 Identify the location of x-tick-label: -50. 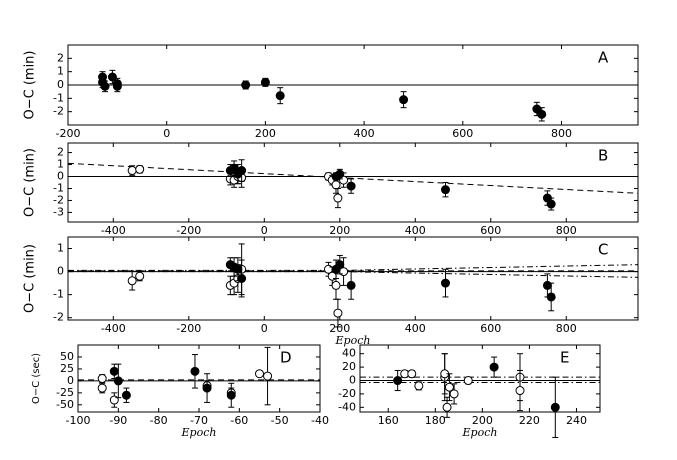
(280, 420).